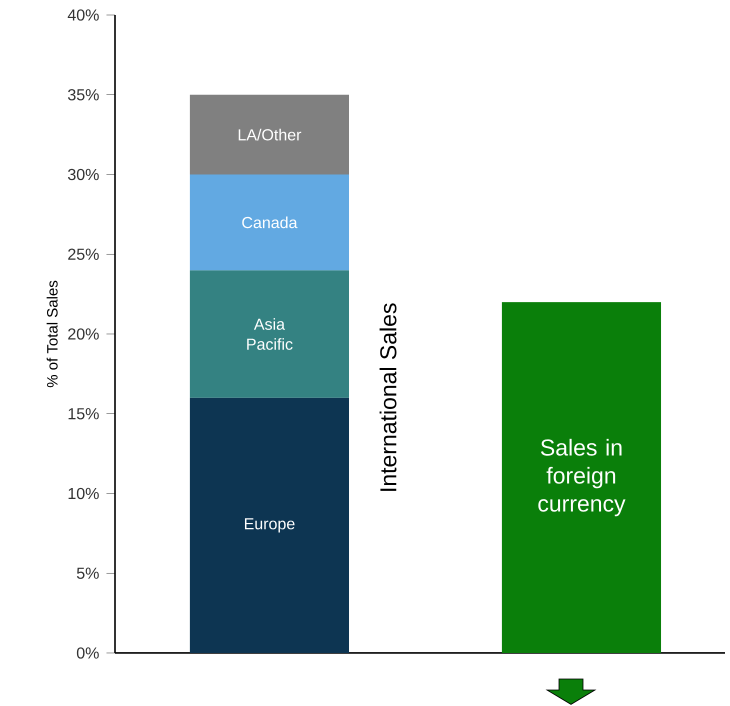  Describe the element at coordinates (582, 477) in the screenshot. I see `series-label: Sales in foreign currency` at that location.